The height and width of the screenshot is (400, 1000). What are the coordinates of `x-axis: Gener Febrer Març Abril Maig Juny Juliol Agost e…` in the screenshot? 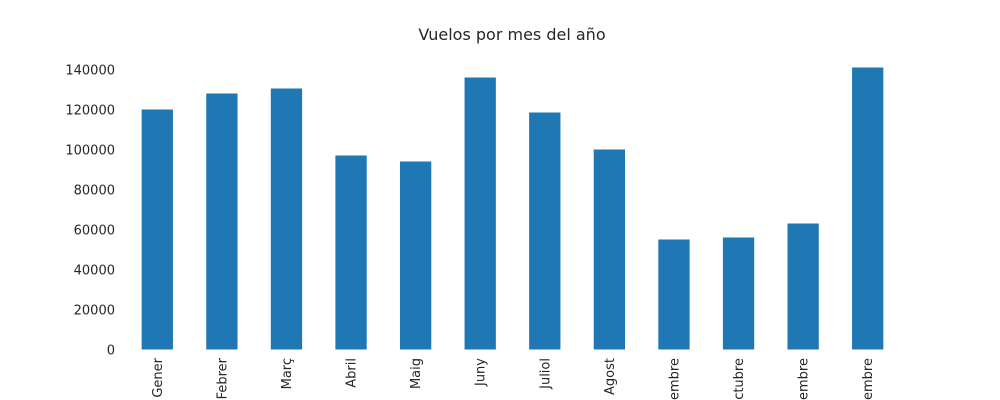 It's located at (513, 378).